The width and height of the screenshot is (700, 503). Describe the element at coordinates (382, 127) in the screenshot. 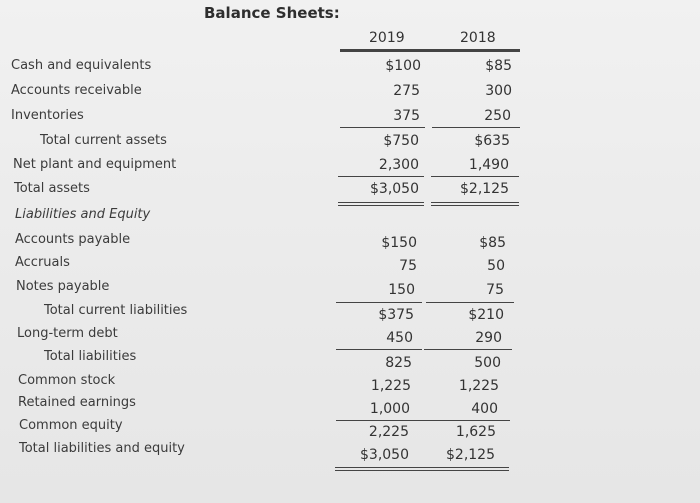

I see `rule-2019-assets` at that location.